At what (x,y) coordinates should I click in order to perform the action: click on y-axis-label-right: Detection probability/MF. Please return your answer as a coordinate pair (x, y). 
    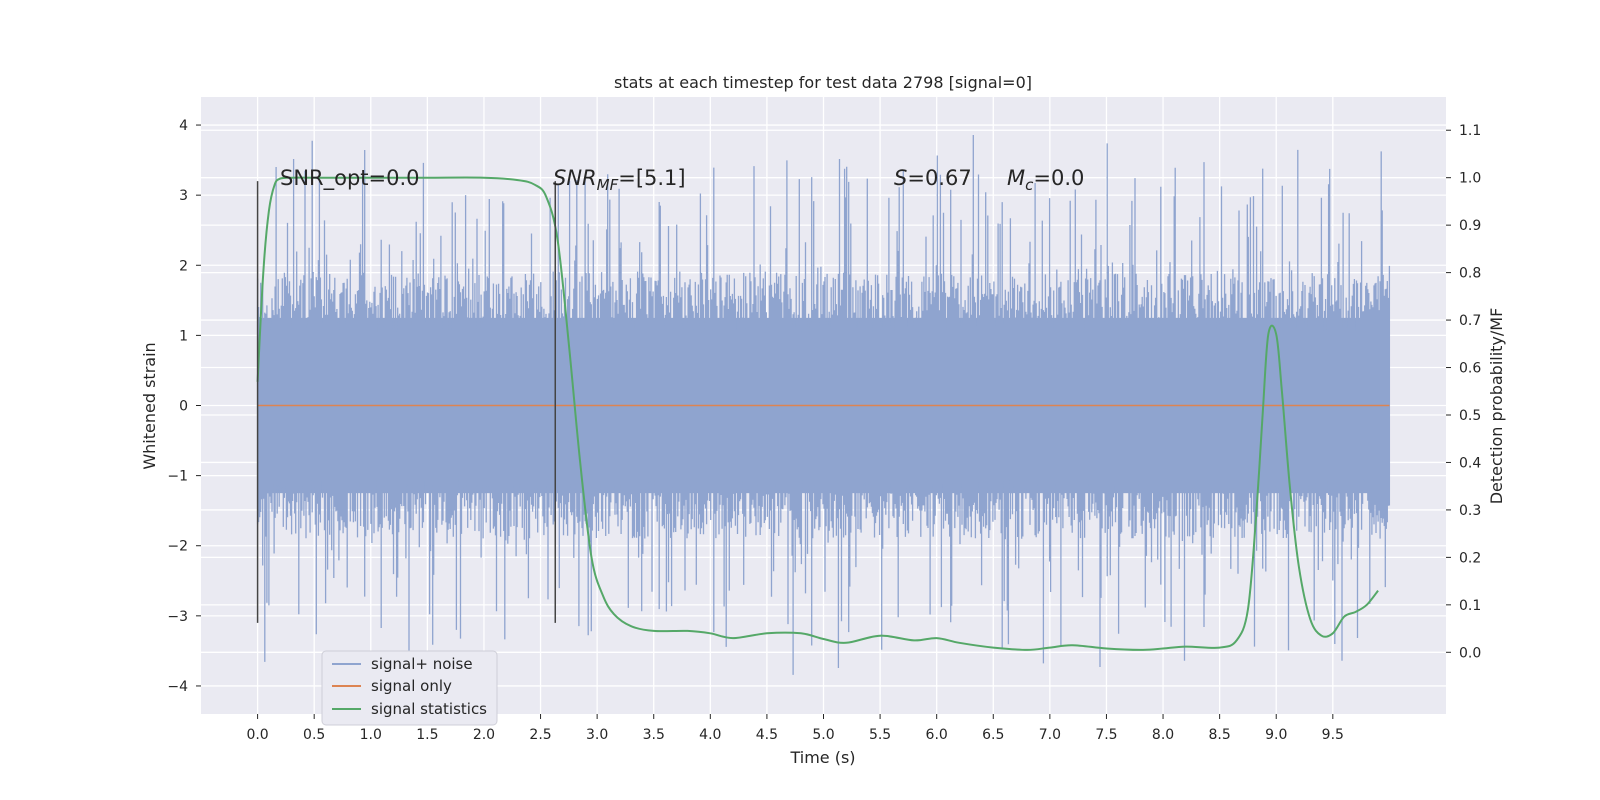
    Looking at the image, I should click on (1496, 406).